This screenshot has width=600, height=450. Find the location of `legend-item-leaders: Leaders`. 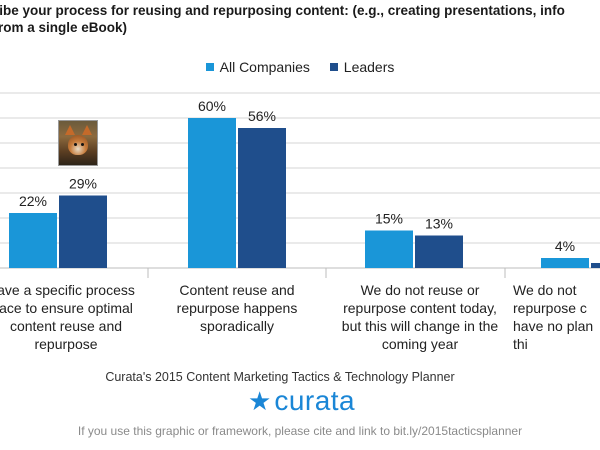

legend-item-leaders: Leaders is located at coordinates (362, 67).